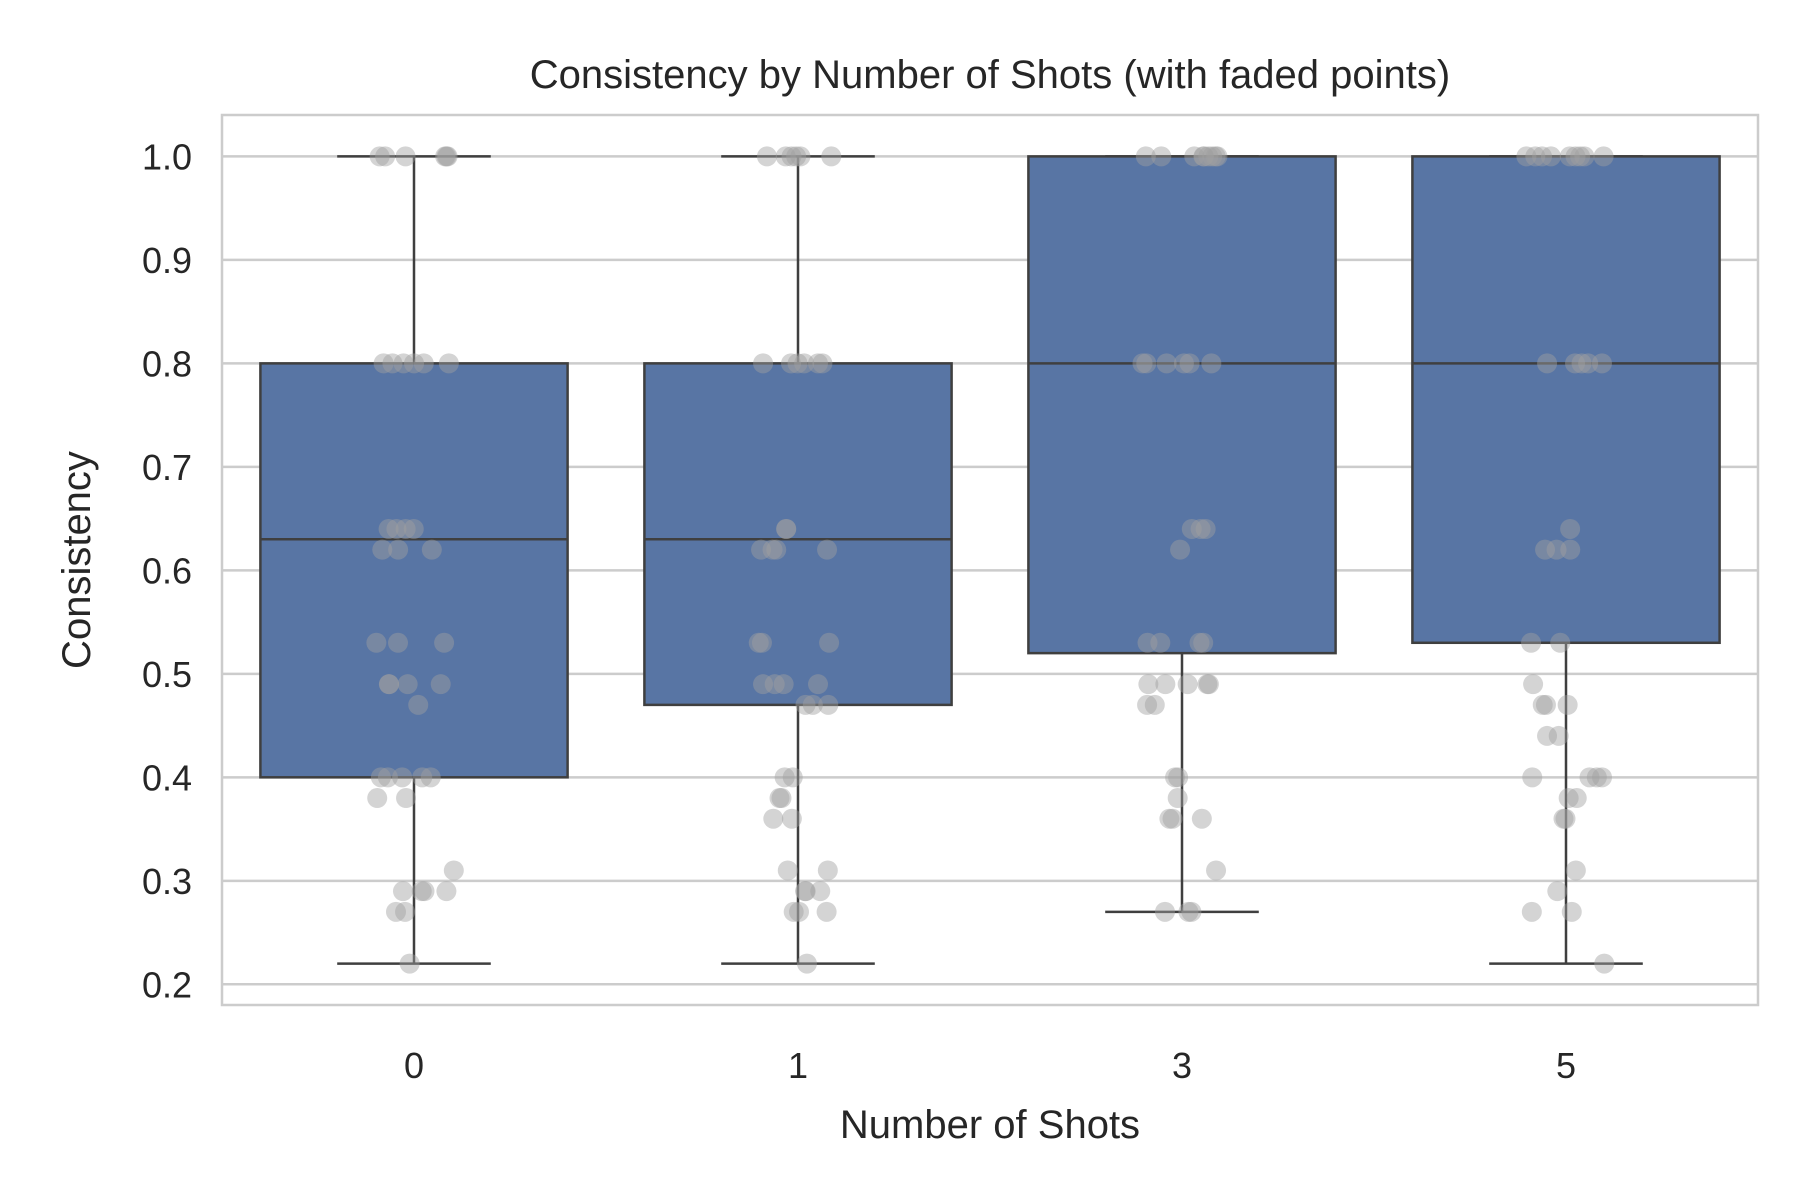 This screenshot has height=1200, width=1800. Describe the element at coordinates (167, 363) in the screenshot. I see `y-tick-label: 0.8` at that location.